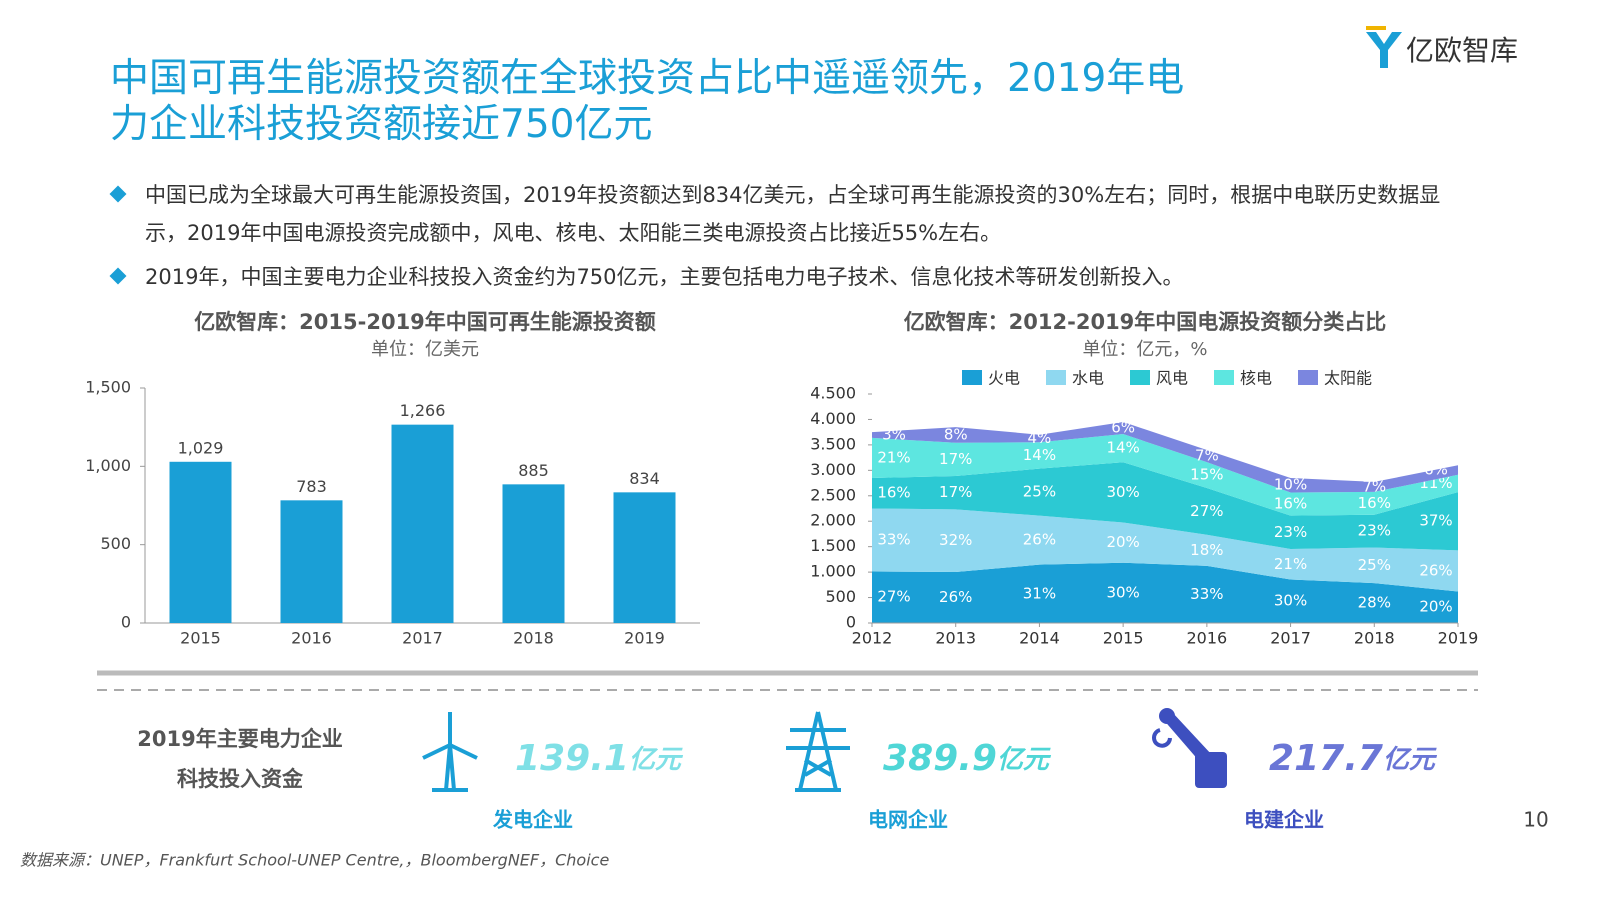 This screenshot has height=900, width=1600. I want to click on y-tick-label: 1,000, so click(108, 465).